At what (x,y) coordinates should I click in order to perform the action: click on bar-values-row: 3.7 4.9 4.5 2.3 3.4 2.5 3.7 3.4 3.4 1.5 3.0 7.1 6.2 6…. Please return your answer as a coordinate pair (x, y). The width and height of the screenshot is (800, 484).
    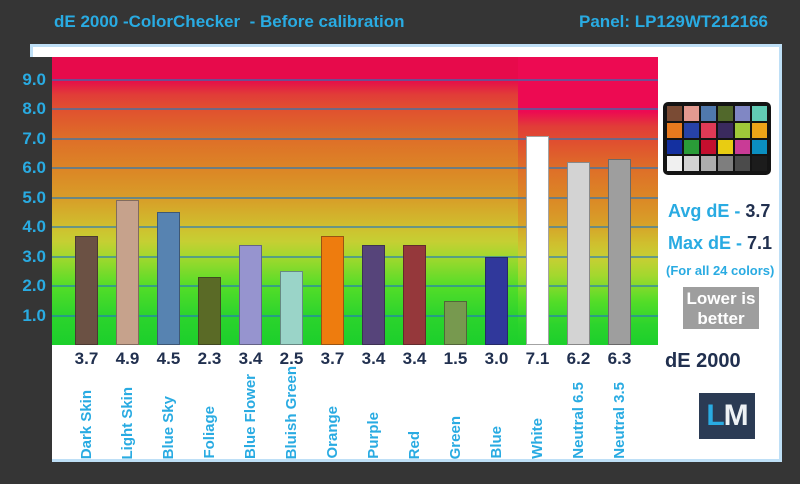
    Looking at the image, I should click on (355, 359).